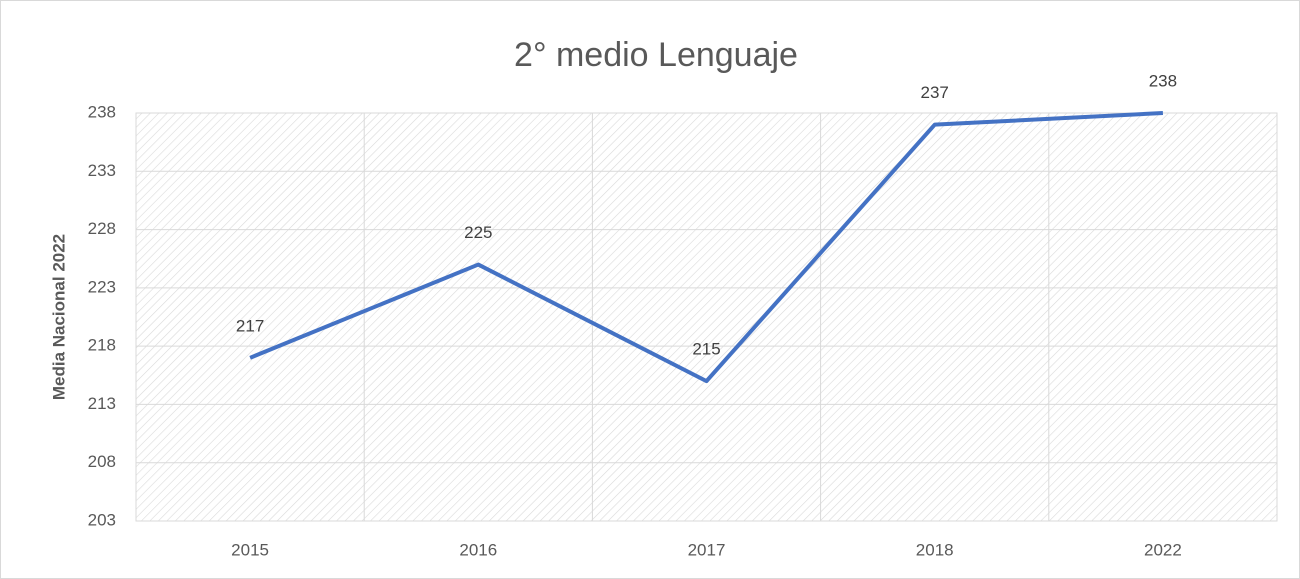  I want to click on y-tick-label: 233, so click(102, 170).